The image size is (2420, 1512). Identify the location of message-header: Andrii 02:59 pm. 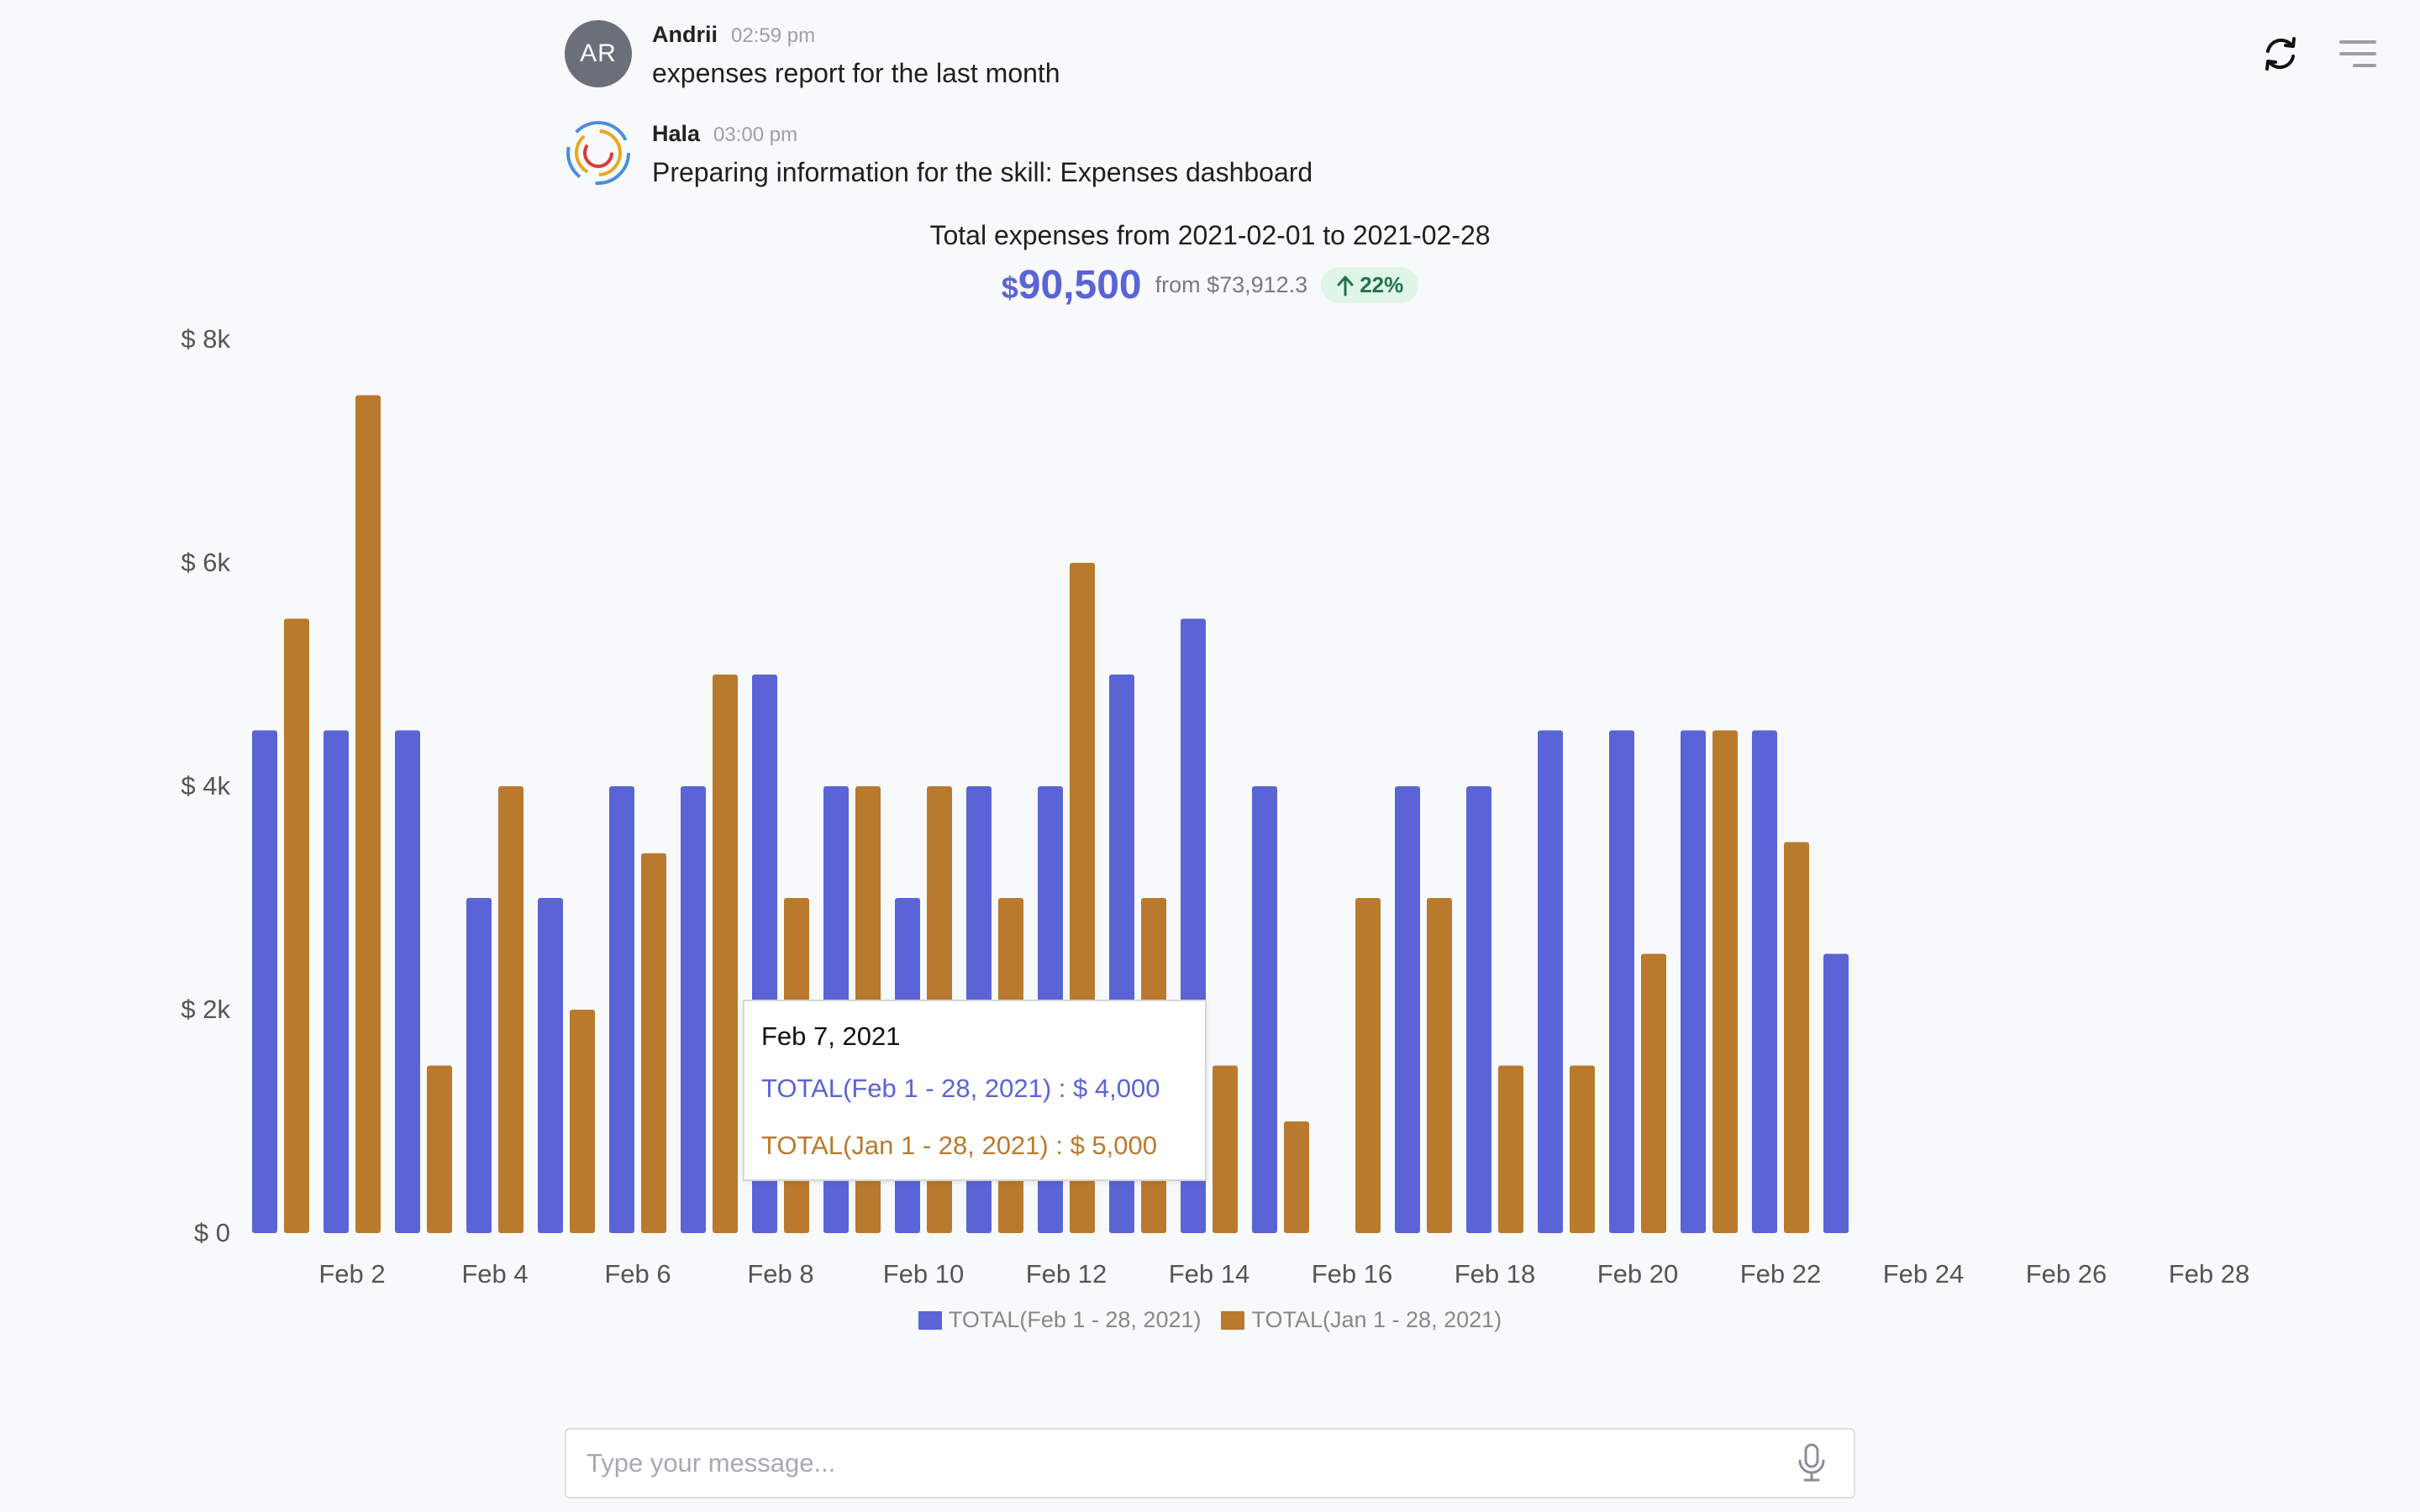
(856, 35).